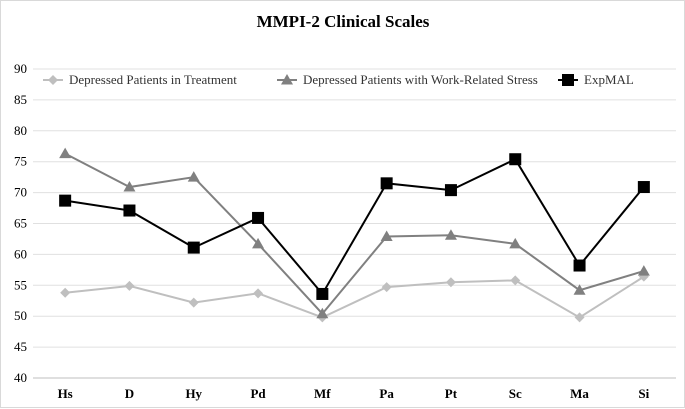 The image size is (685, 409). I want to click on y-tick-label: 80, so click(20, 130).